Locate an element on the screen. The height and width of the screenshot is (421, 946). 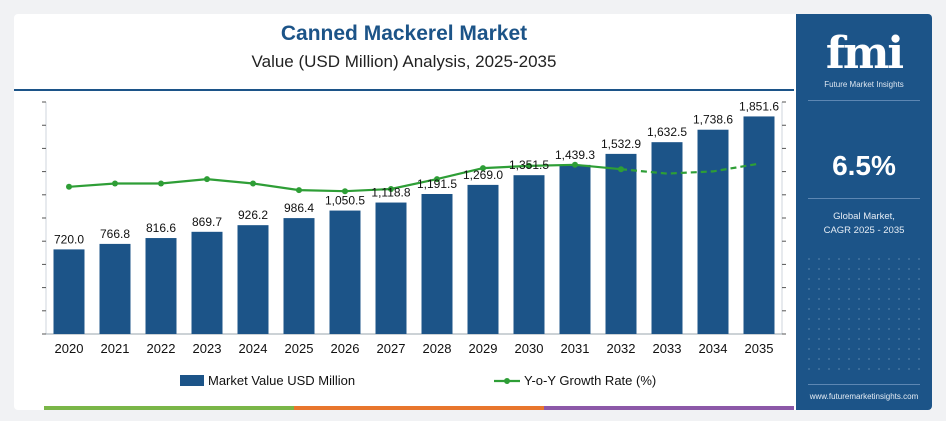
x-tick-label: 2026 is located at coordinates (345, 348).